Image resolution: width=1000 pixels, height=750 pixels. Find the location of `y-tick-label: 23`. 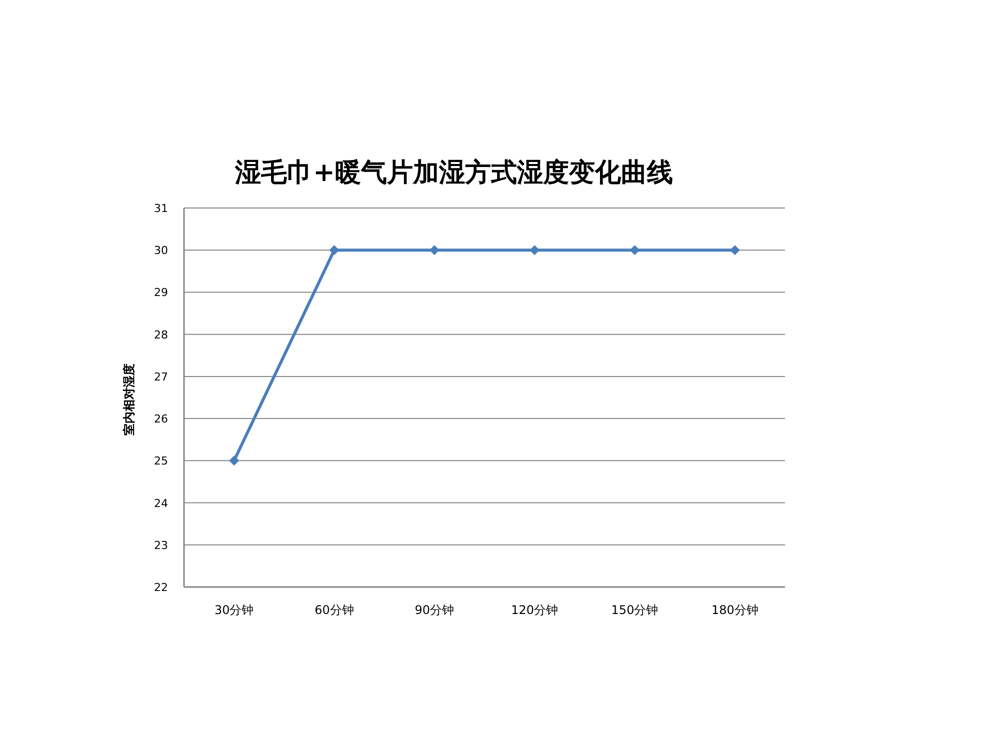

y-tick-label: 23 is located at coordinates (161, 545).